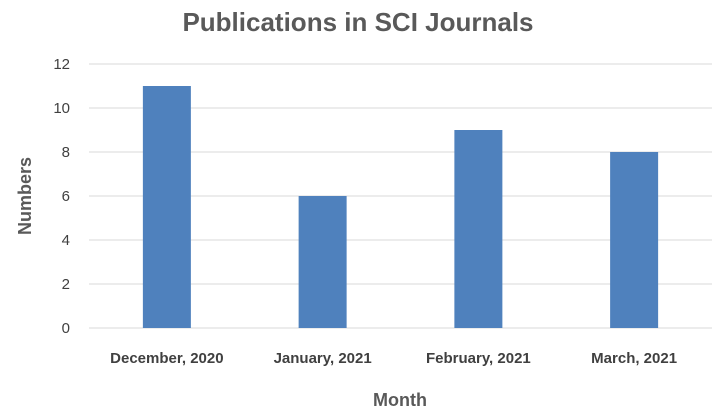  Describe the element at coordinates (61, 108) in the screenshot. I see `y-tick-label: 10` at that location.